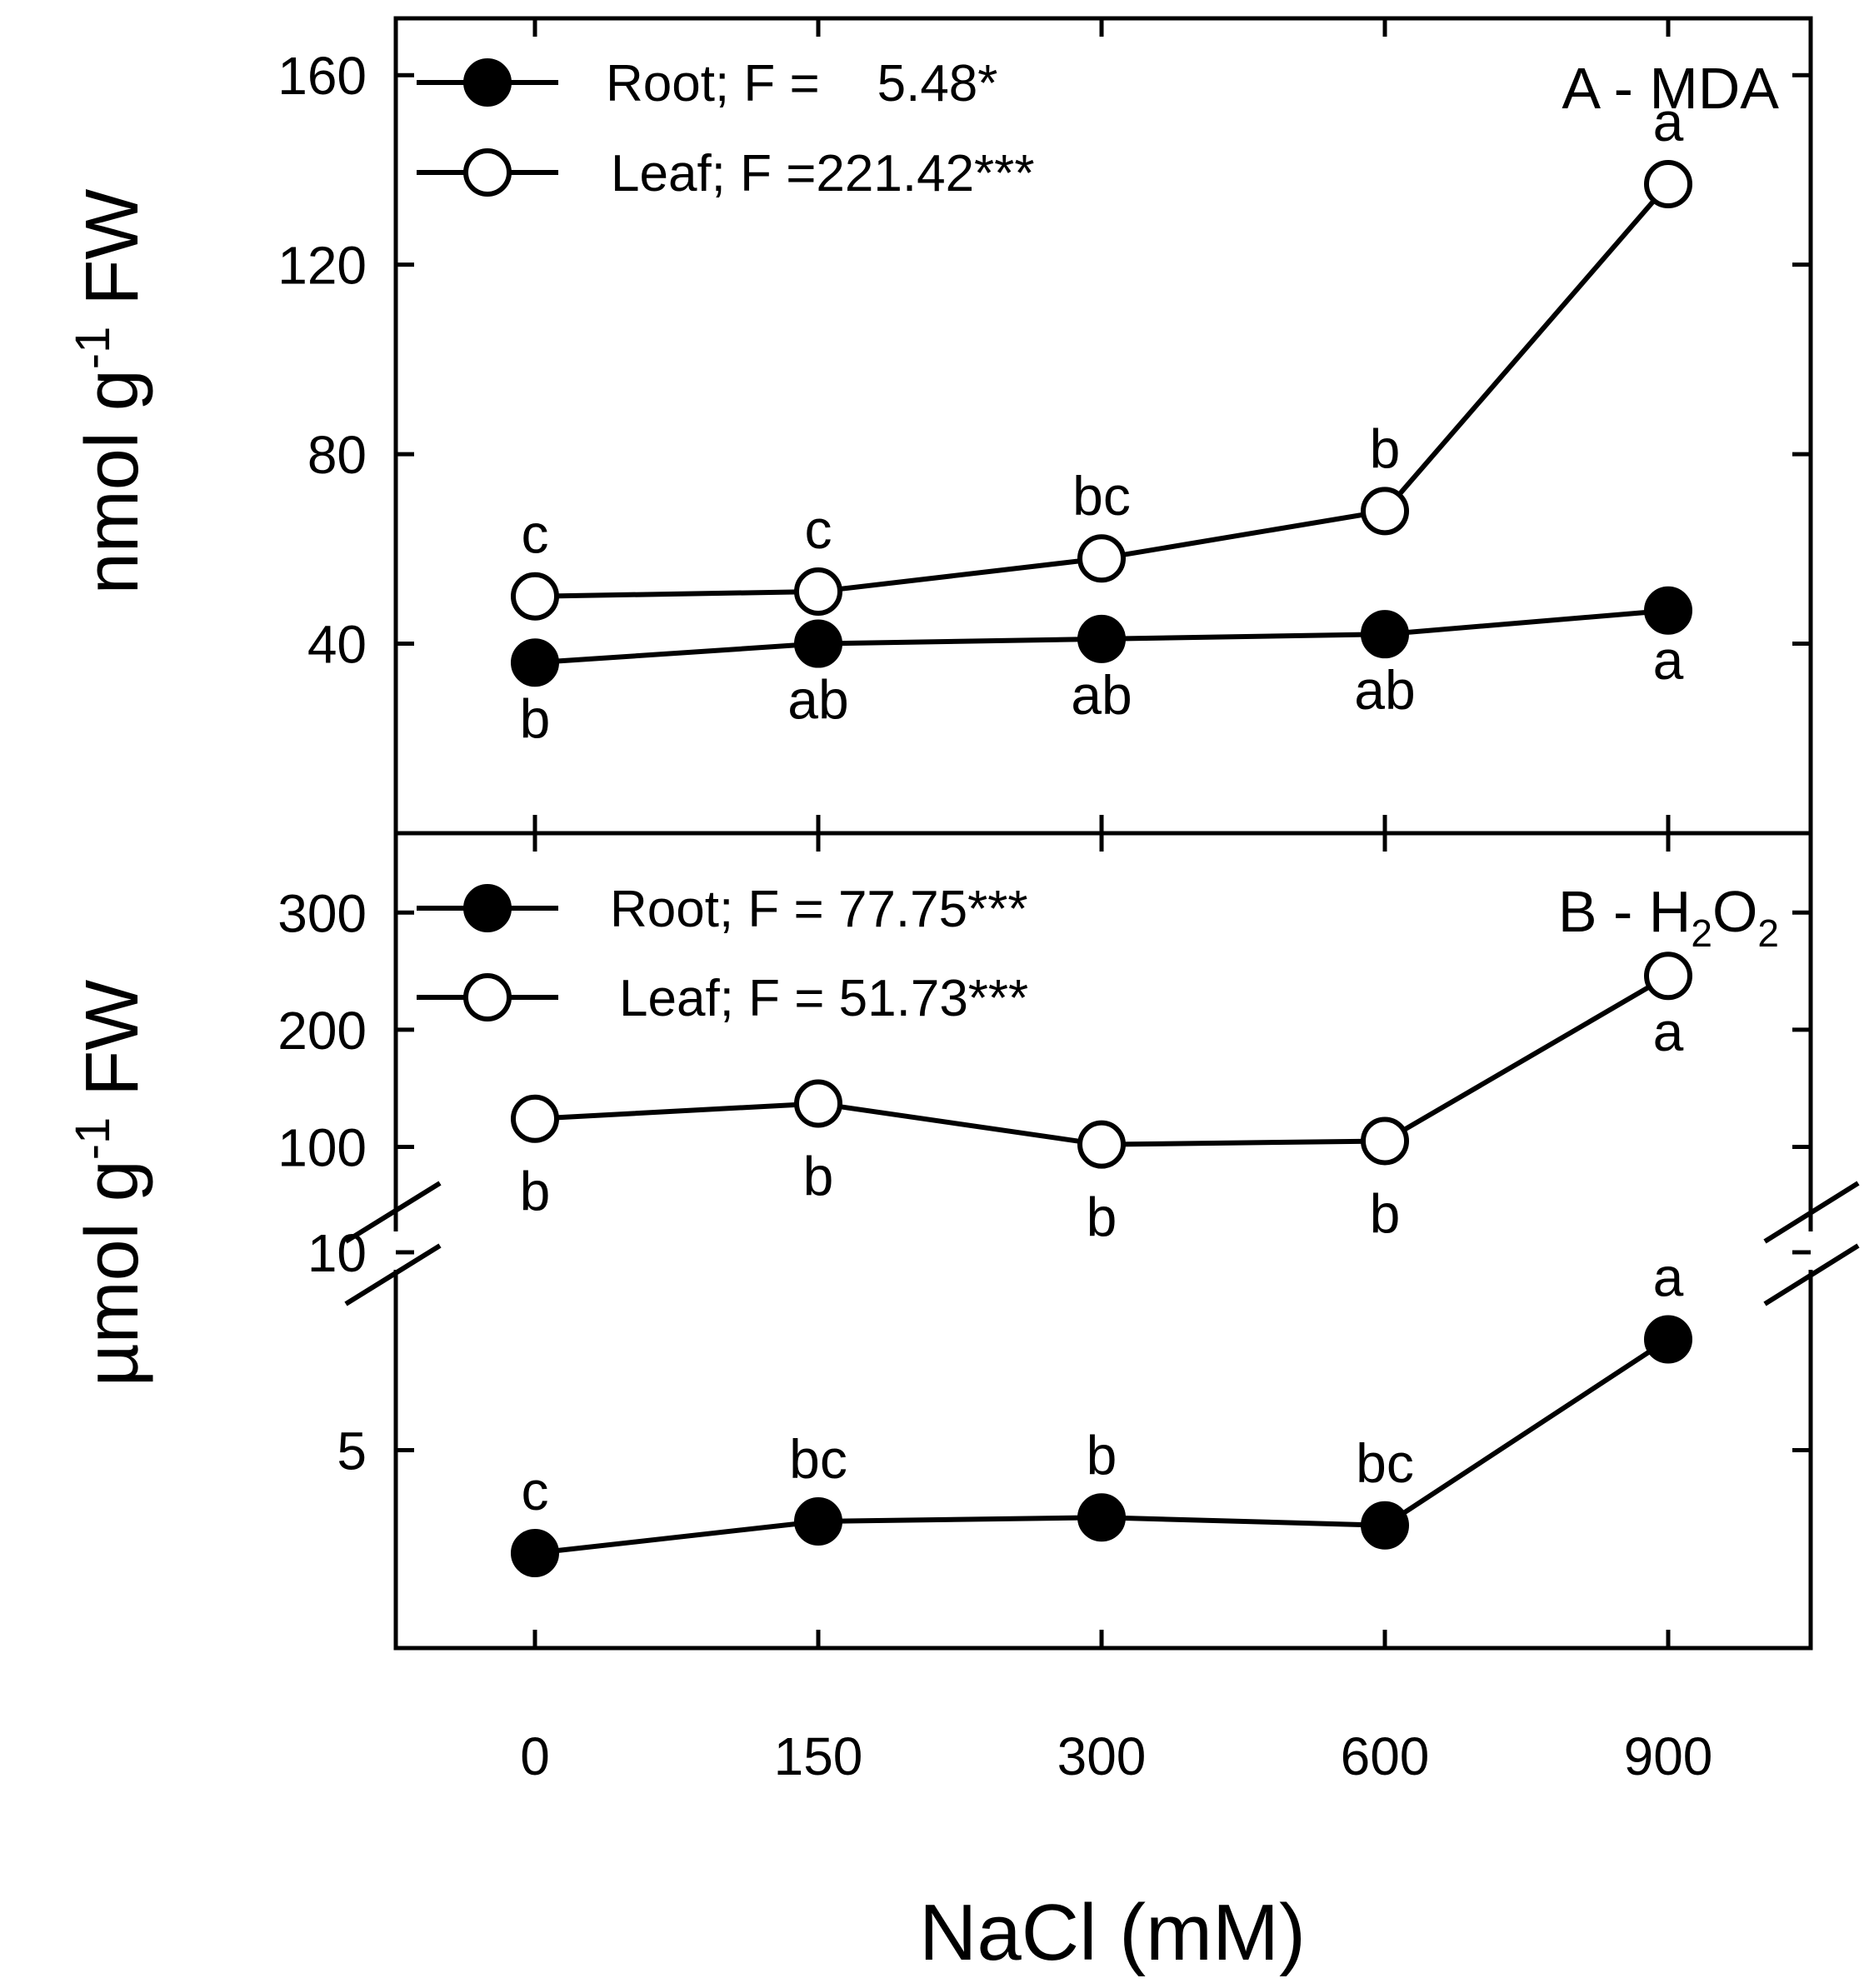 This screenshot has width=1864, height=1988. I want to click on x-axis: 0 150 300 600 900, so click(1116, 1756).